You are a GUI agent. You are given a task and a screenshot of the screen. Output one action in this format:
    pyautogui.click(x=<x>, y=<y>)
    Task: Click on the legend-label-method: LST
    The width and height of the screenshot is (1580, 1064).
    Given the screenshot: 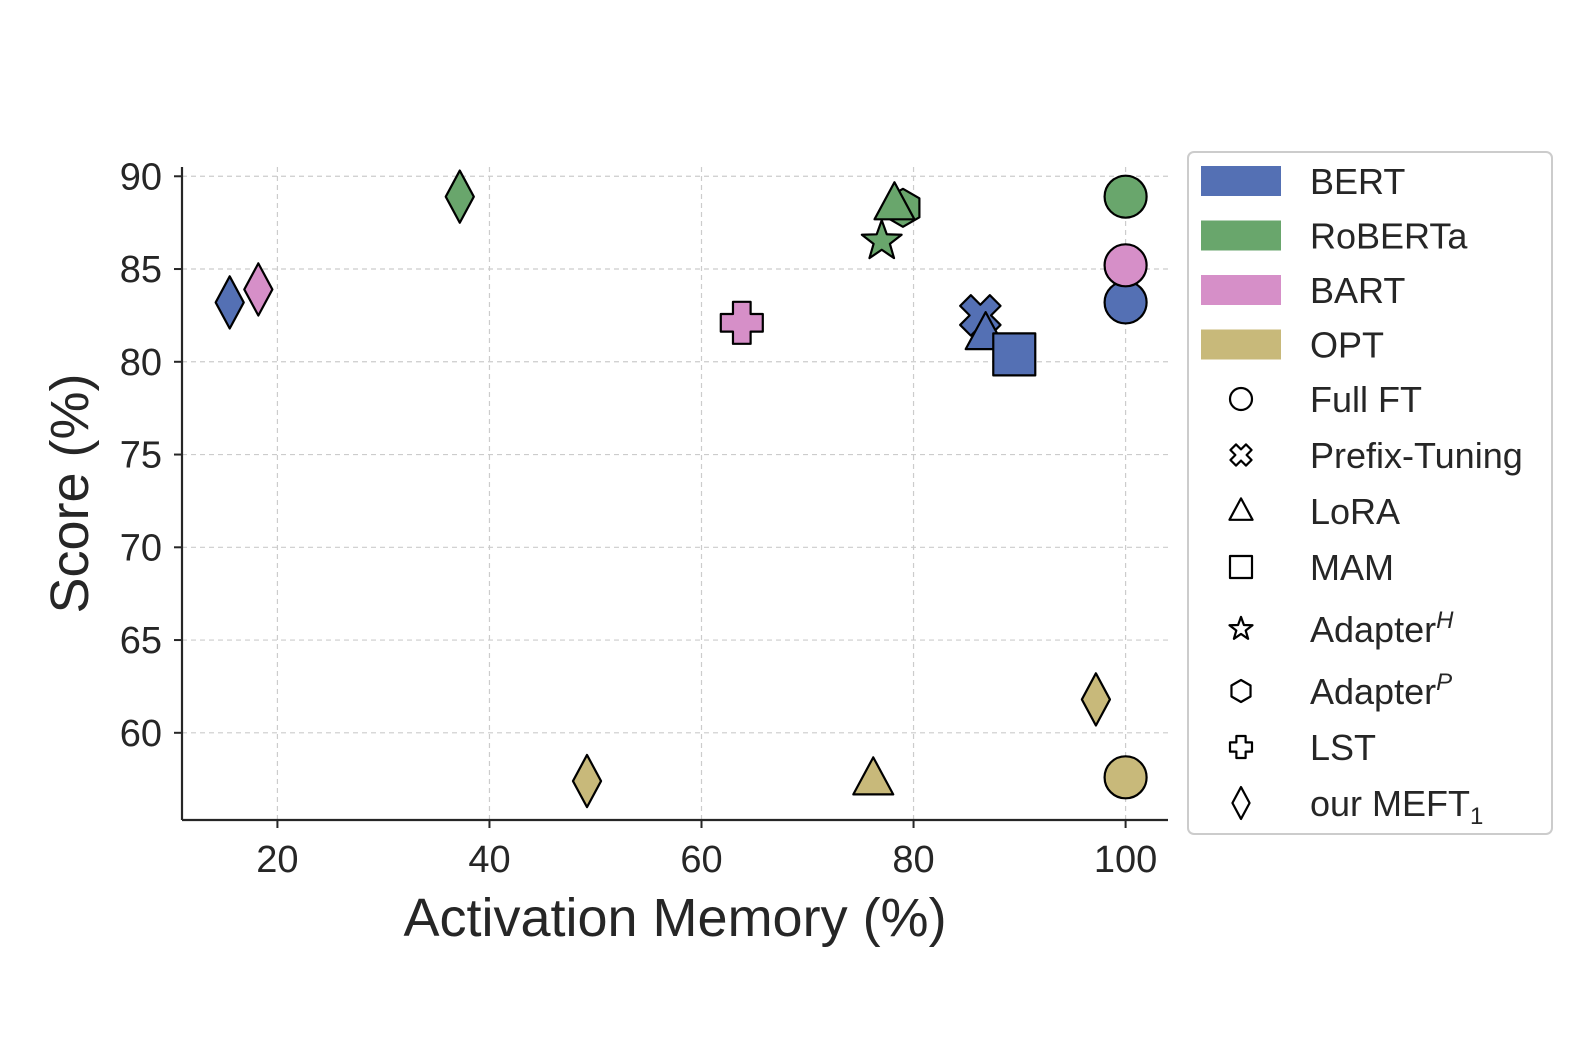 What is the action you would take?
    pyautogui.click(x=1343, y=747)
    